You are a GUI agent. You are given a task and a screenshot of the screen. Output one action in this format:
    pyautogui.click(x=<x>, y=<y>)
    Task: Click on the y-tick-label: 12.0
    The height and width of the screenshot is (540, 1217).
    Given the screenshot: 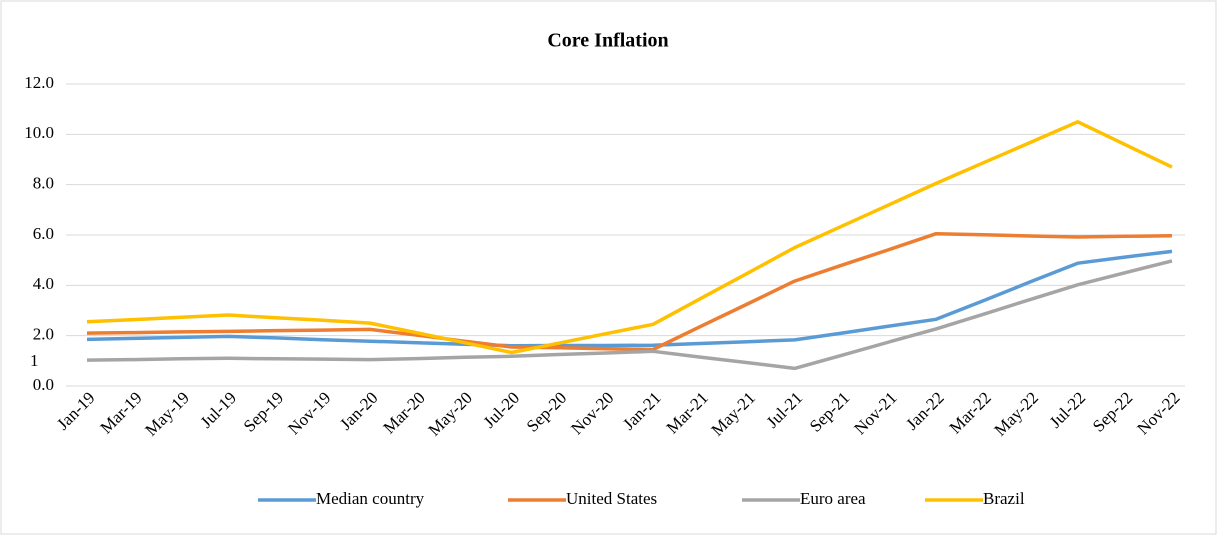 What is the action you would take?
    pyautogui.click(x=39, y=82)
    